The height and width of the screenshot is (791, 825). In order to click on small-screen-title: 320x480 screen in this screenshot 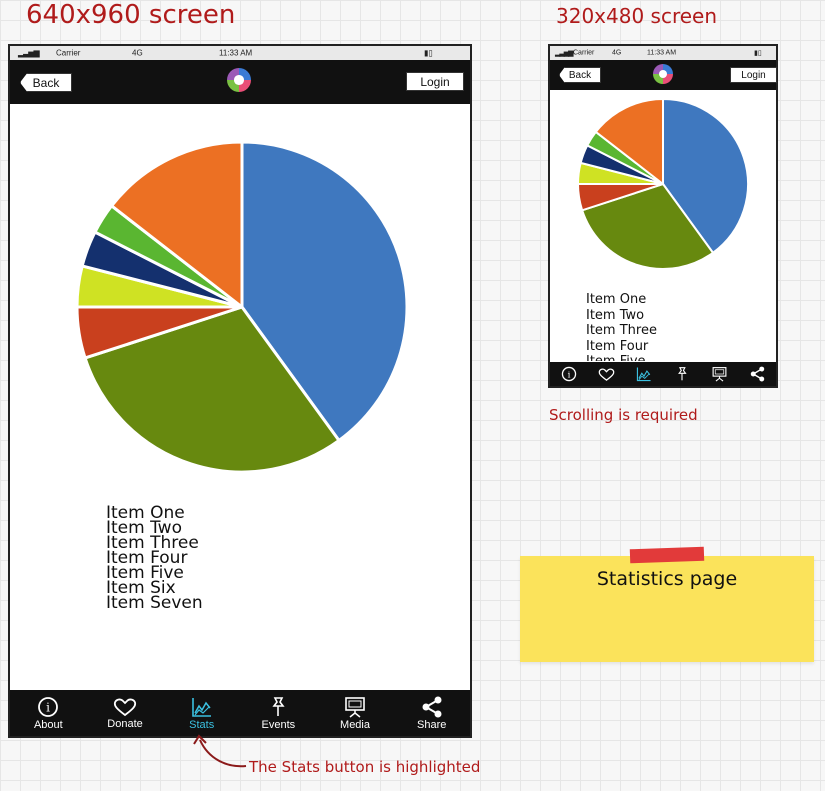, I will do `click(637, 16)`.